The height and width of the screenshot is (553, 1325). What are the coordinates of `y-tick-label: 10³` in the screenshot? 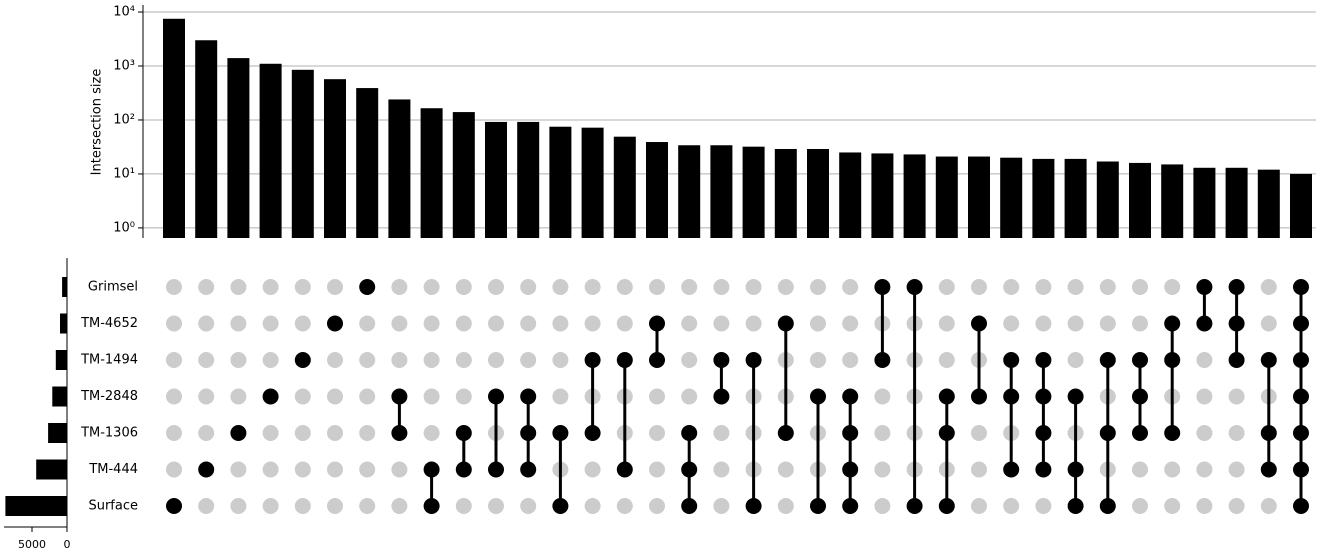 It's located at (124, 66).